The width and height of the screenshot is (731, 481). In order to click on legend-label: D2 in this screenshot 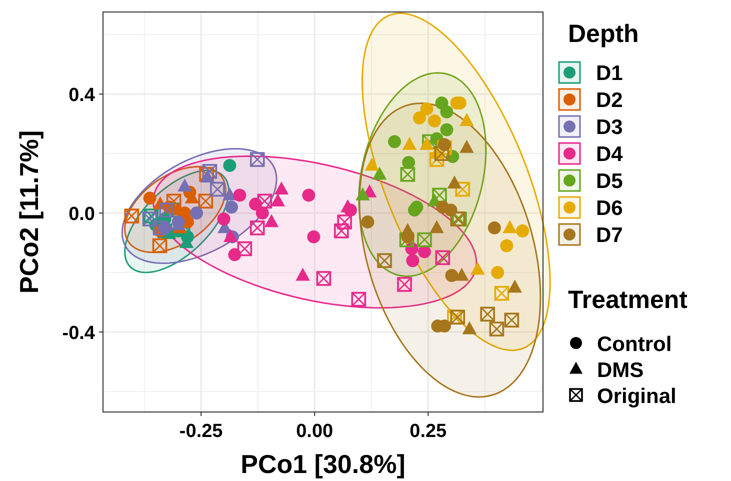, I will do `click(609, 100)`.